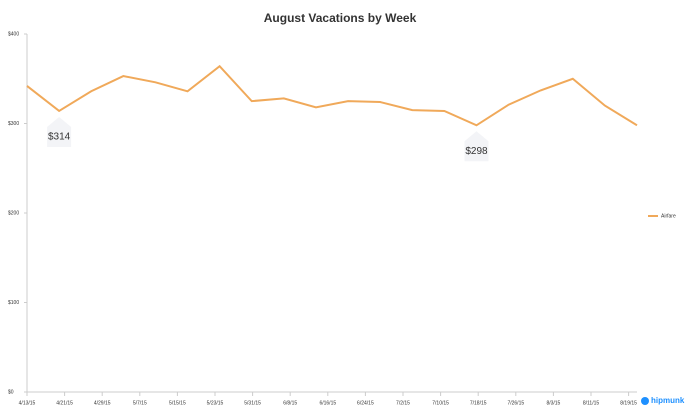 Image resolution: width=687 pixels, height=412 pixels. I want to click on chart-title: August Vacations by Week, so click(340, 18).